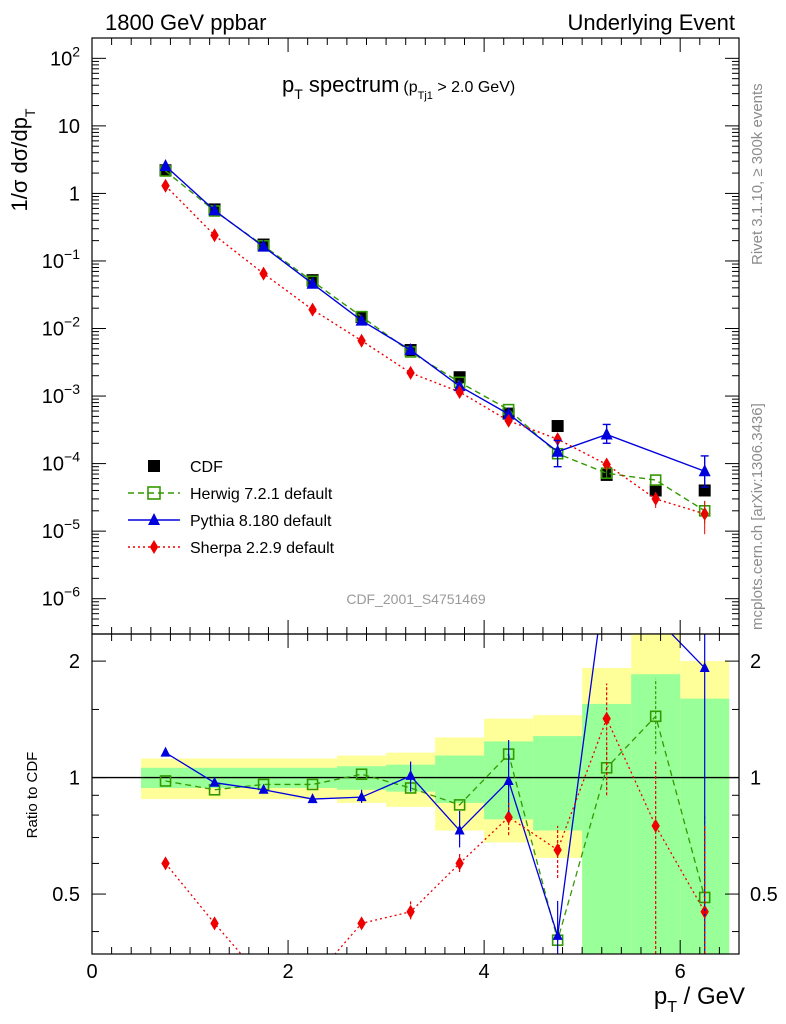 The image size is (786, 1024). Describe the element at coordinates (755, 662) in the screenshot. I see `lower-ytick-label-right: 2` at that location.